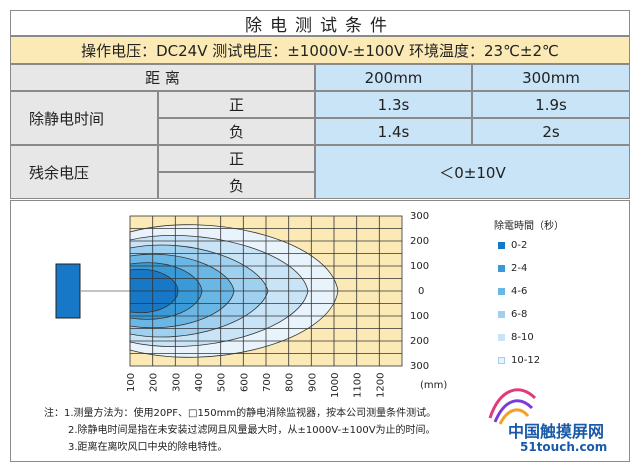 This screenshot has width=640, height=468. Describe the element at coordinates (419, 216) in the screenshot. I see `y-tick-0: 300` at that location.